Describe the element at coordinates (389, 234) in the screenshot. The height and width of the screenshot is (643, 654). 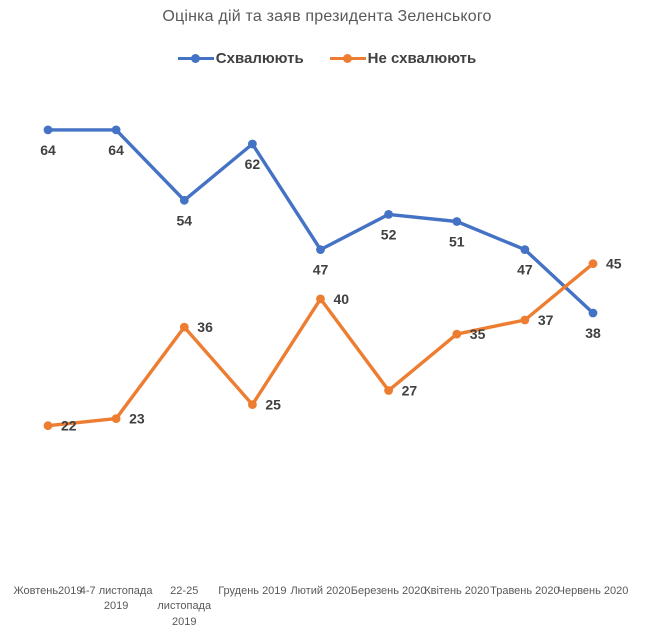
I see `data-label: 52` at that location.